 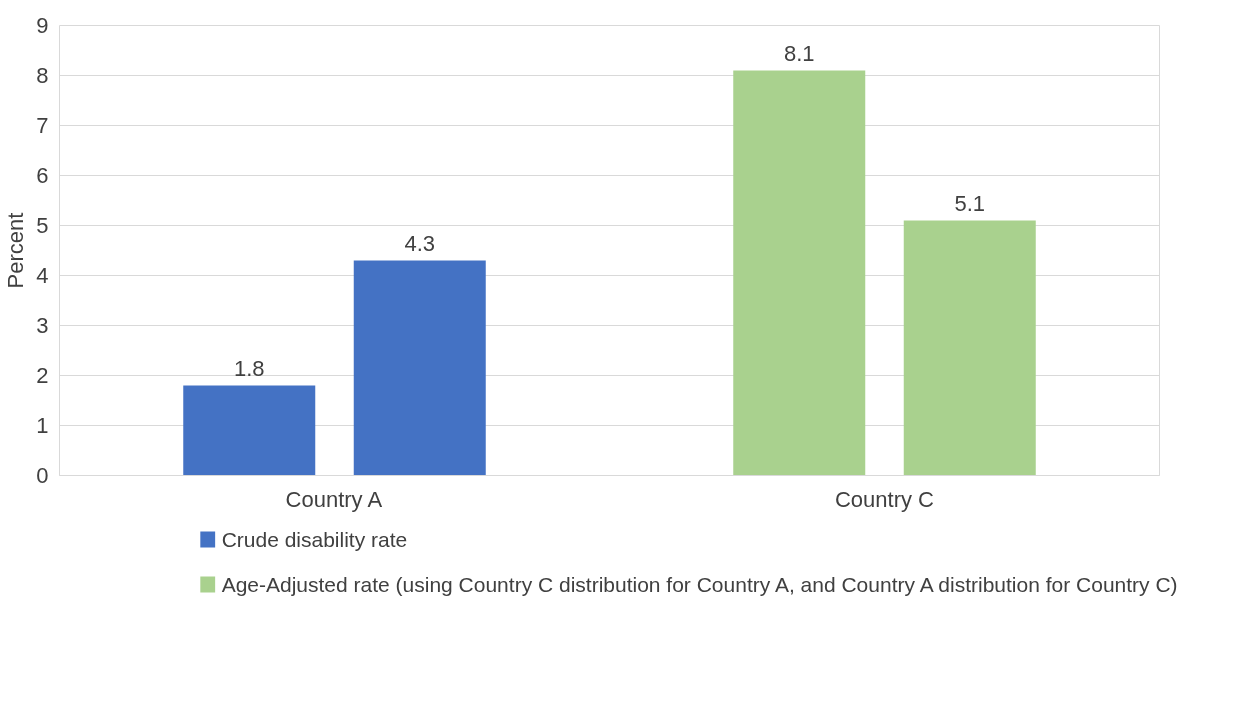 I want to click on y-tick-label: 7, so click(x=42, y=125).